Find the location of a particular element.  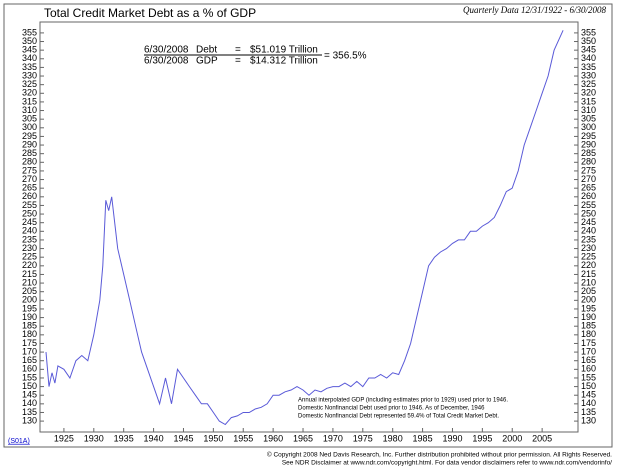

y2-tick-label: 235 is located at coordinates (588, 239).